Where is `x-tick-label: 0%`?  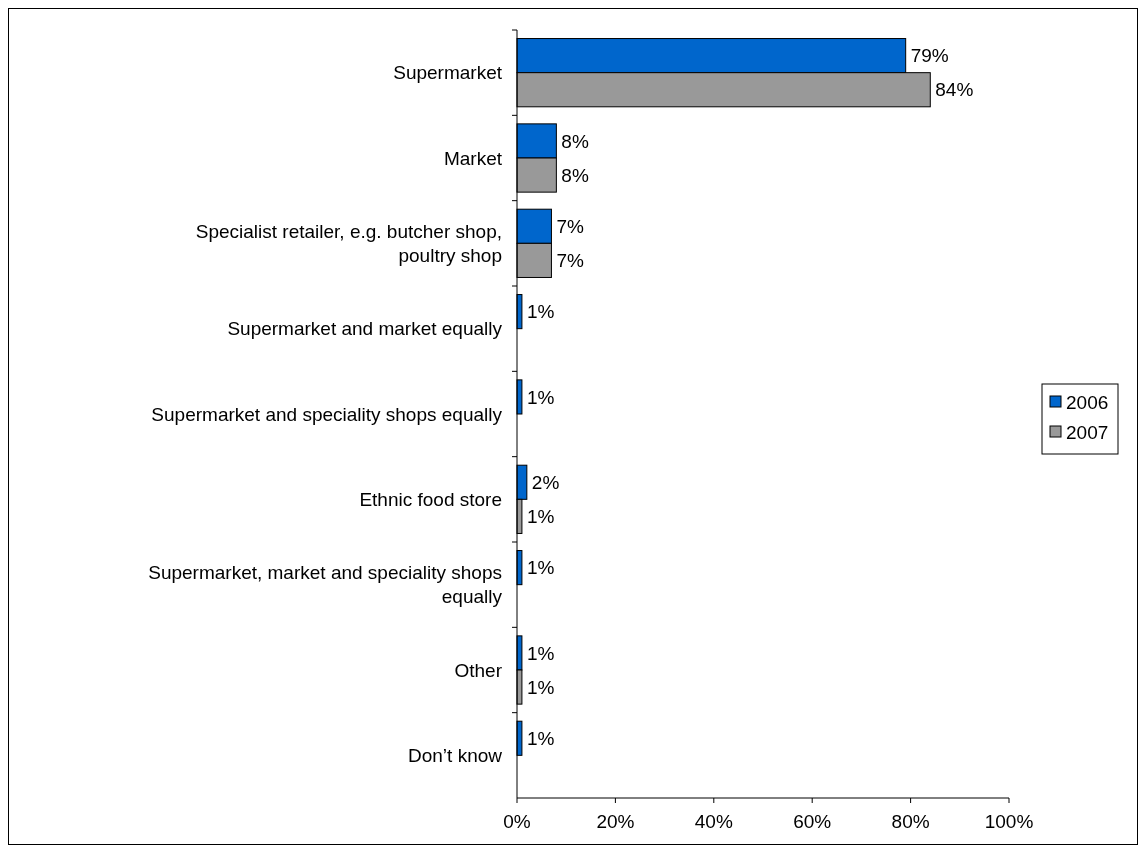
x-tick-label: 0% is located at coordinates (517, 821).